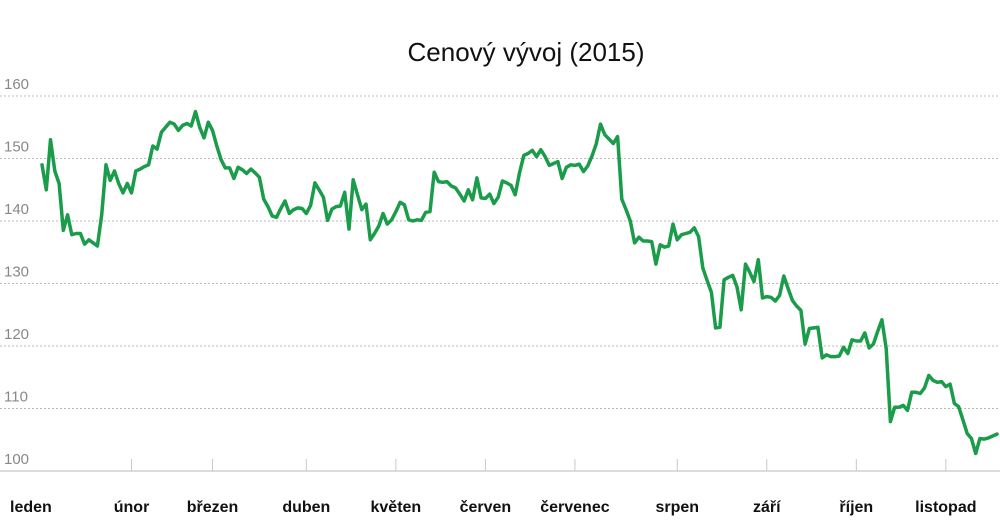 The height and width of the screenshot is (532, 1000). What do you see at coordinates (16, 84) in the screenshot?
I see `y-tick-label: 160` at bounding box center [16, 84].